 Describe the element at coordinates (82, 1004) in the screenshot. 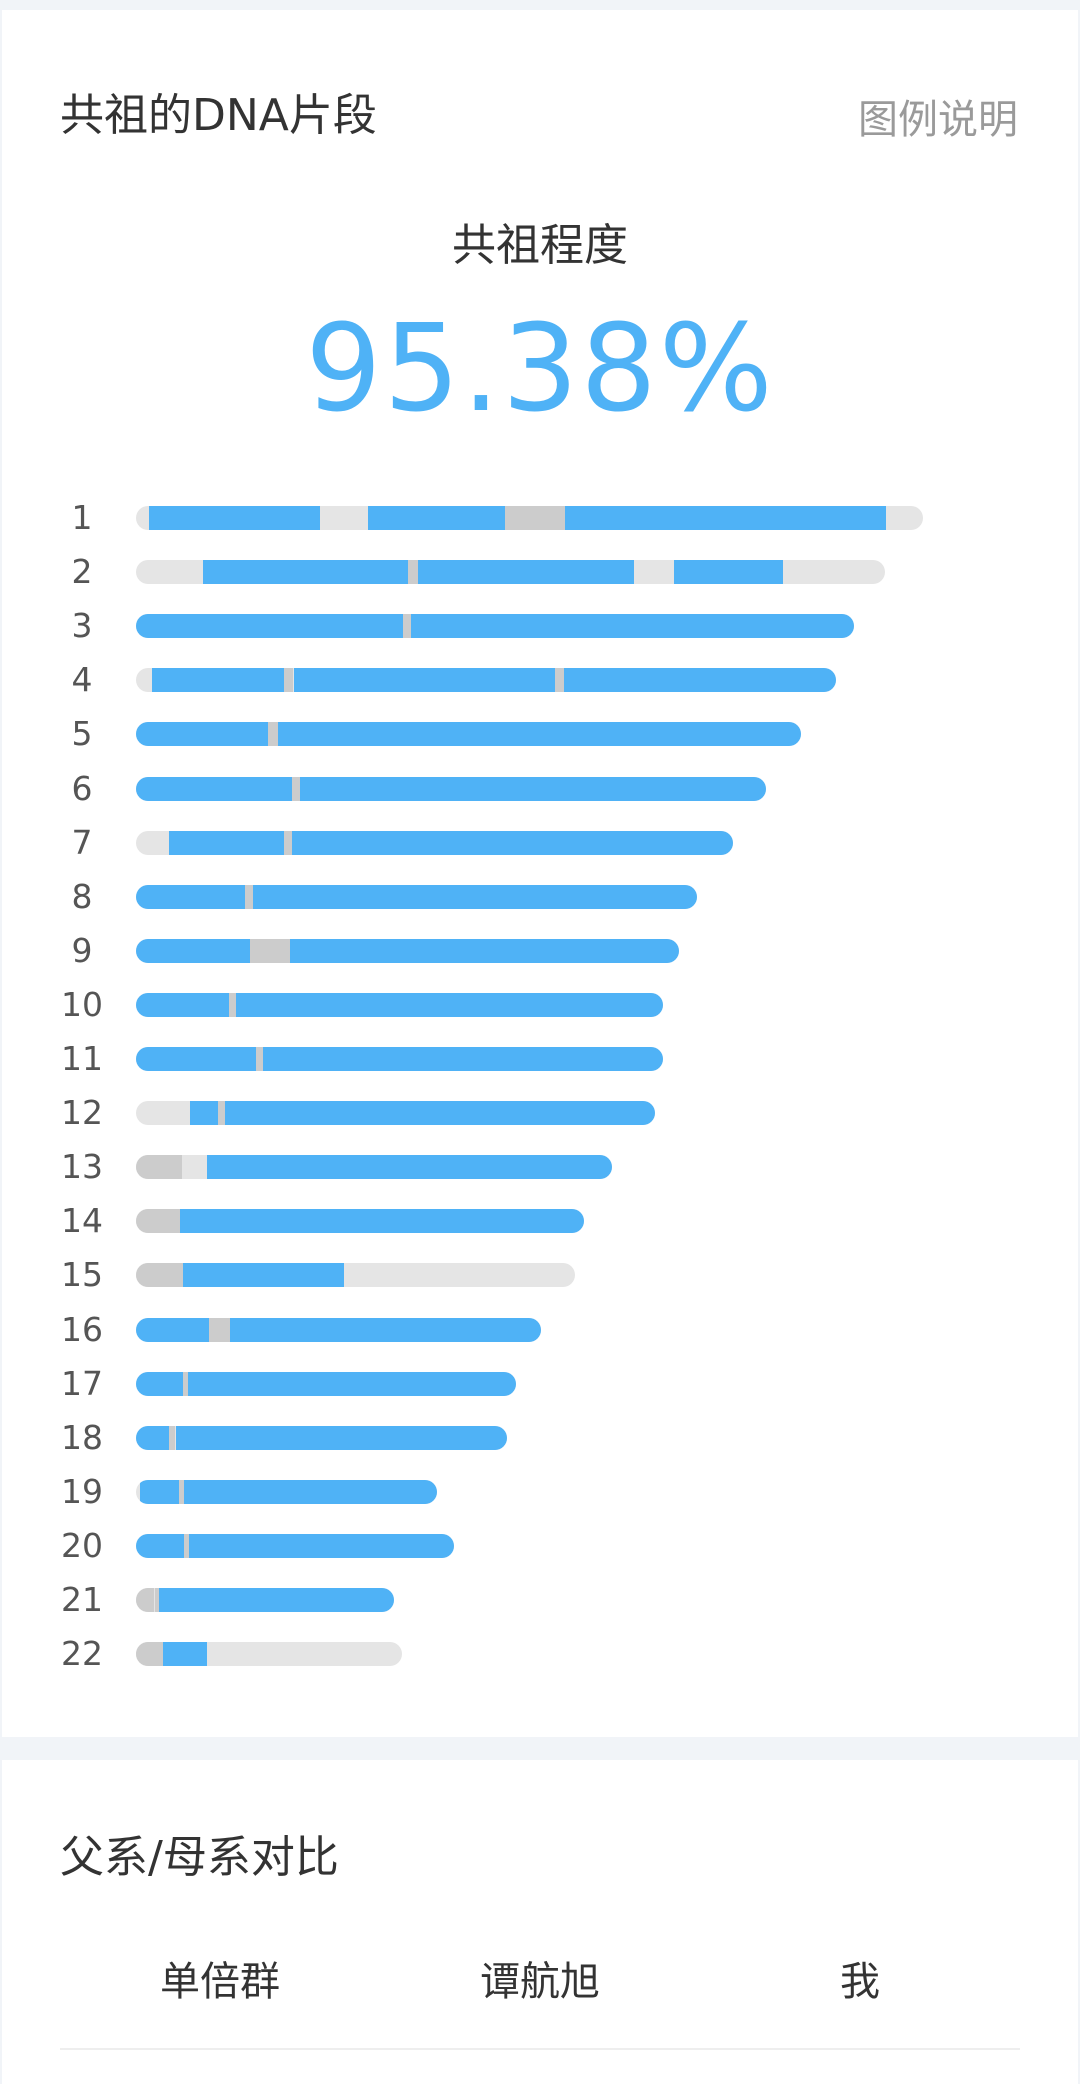

I see `chromosome-number: 10` at that location.